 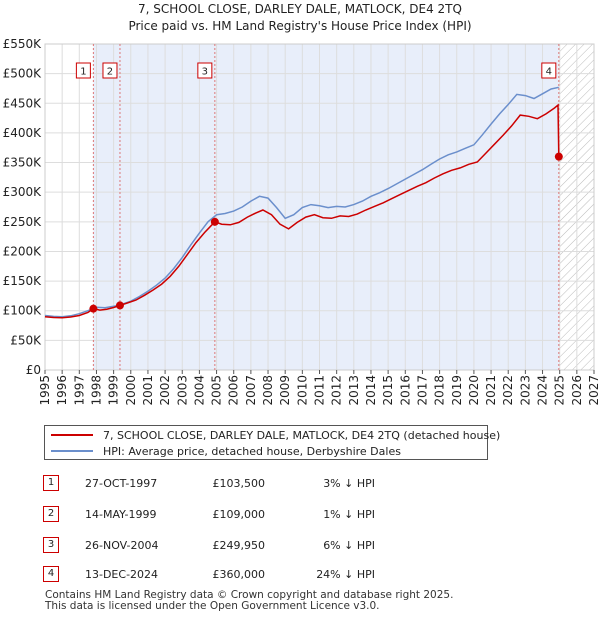 I want to click on transaction-row: 1 27-OCT-1997 £103,500 3% ↓ HPI, so click(x=300, y=485).